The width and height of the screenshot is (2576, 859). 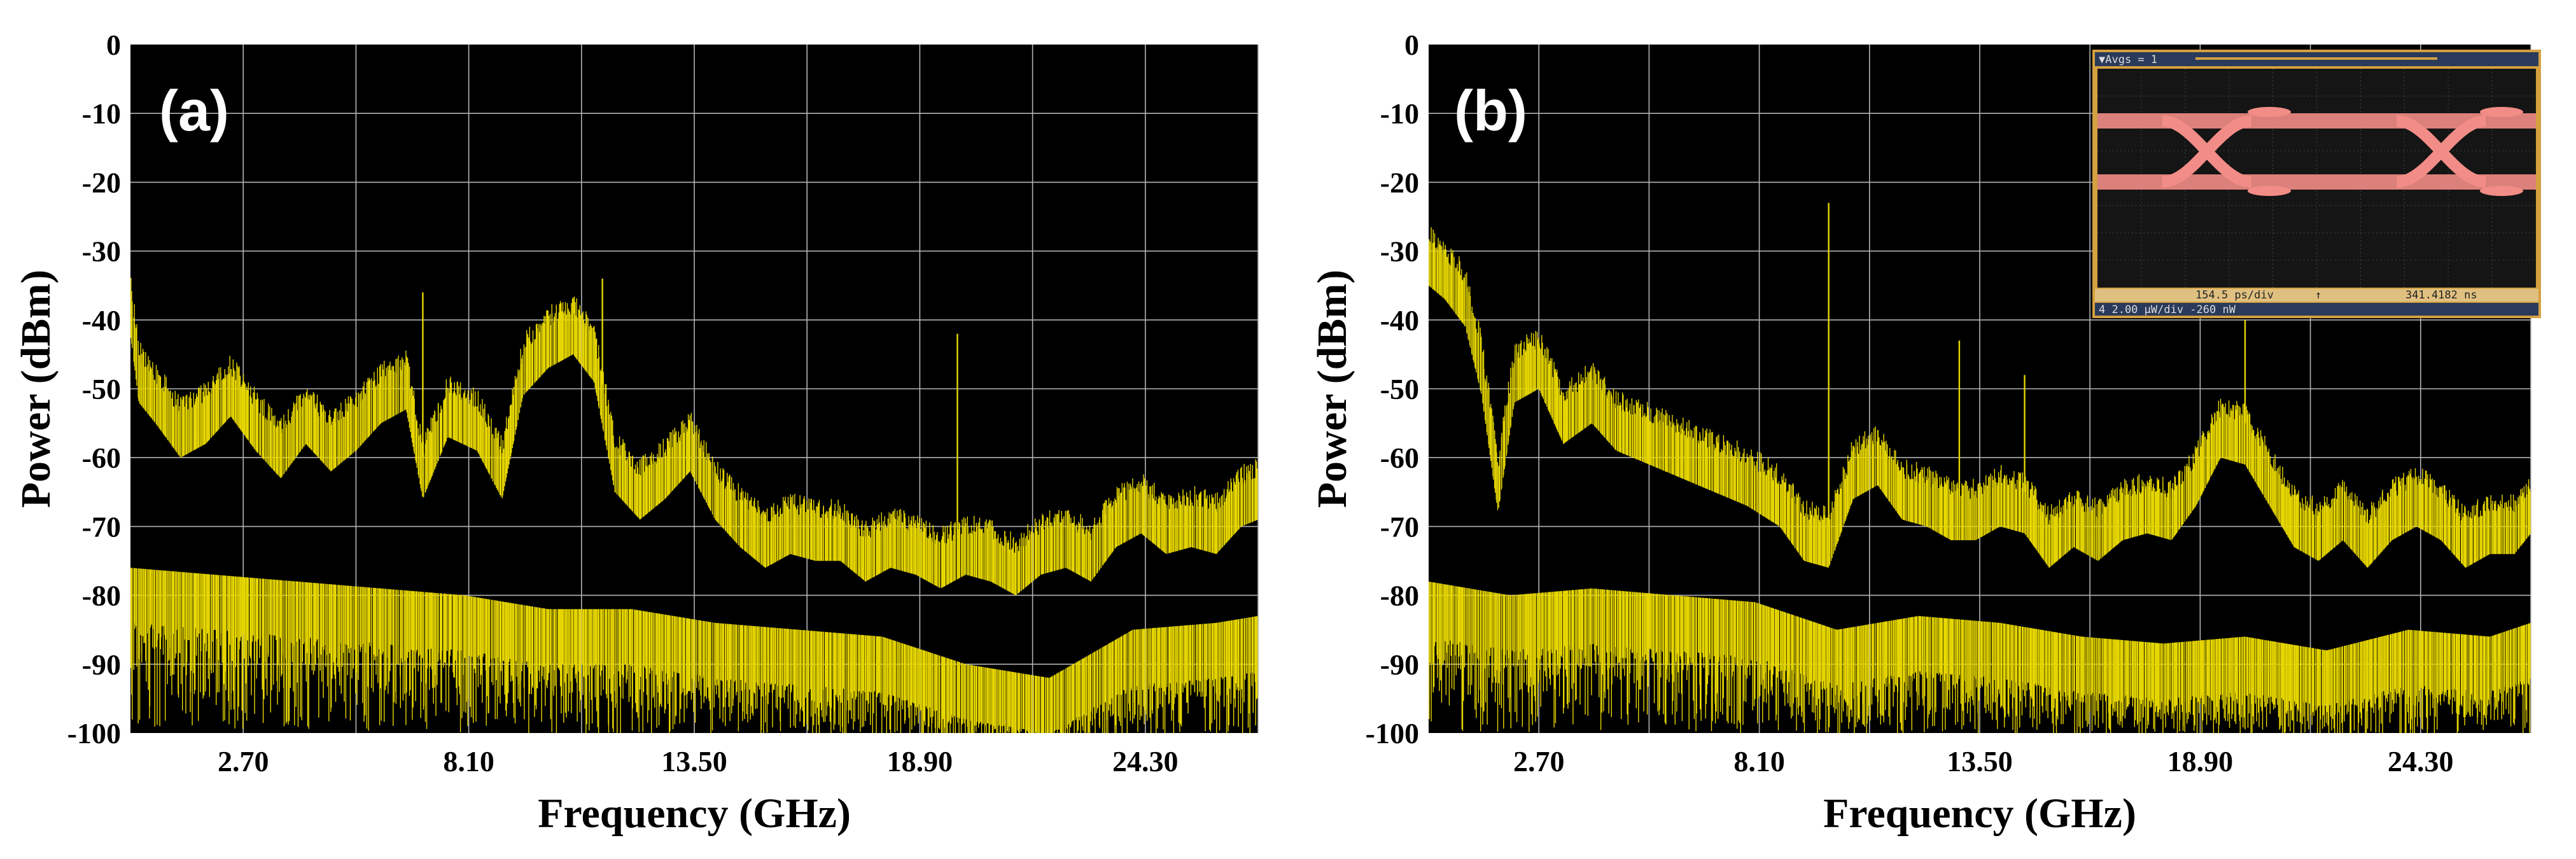 What do you see at coordinates (1490, 111) in the screenshot?
I see `panel-b-label: (b)` at bounding box center [1490, 111].